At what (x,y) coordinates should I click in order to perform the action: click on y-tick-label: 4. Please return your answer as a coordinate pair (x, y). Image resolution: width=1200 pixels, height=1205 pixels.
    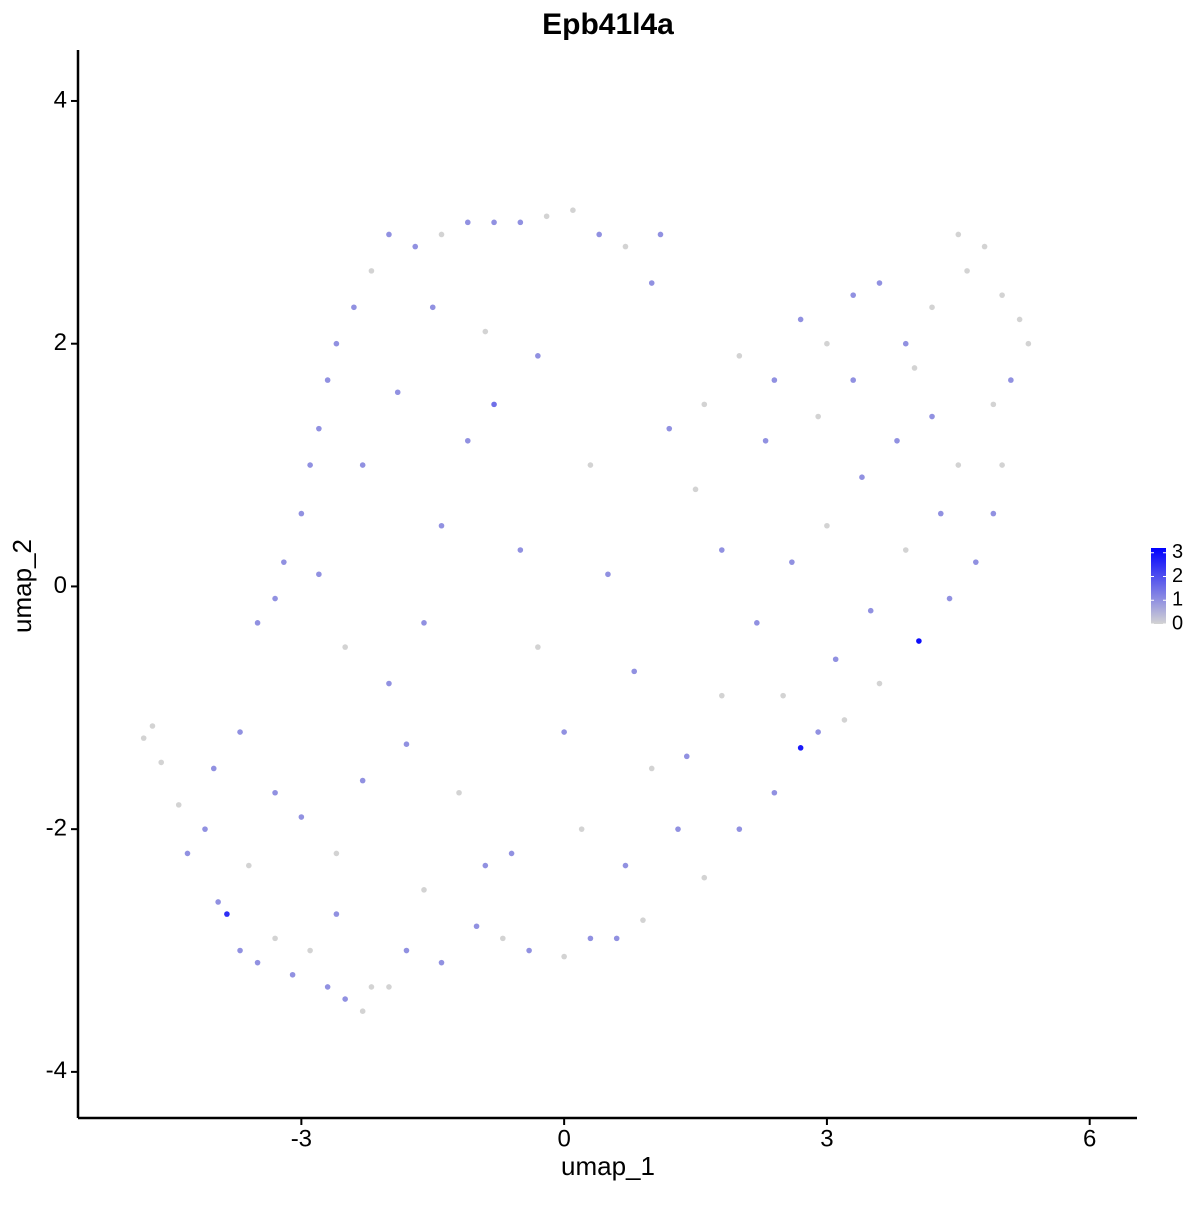
    Looking at the image, I should click on (60, 99).